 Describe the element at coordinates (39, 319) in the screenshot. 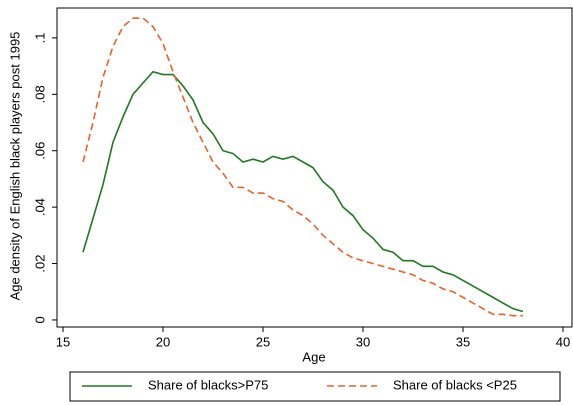

I see `y-tick-label: 0` at that location.